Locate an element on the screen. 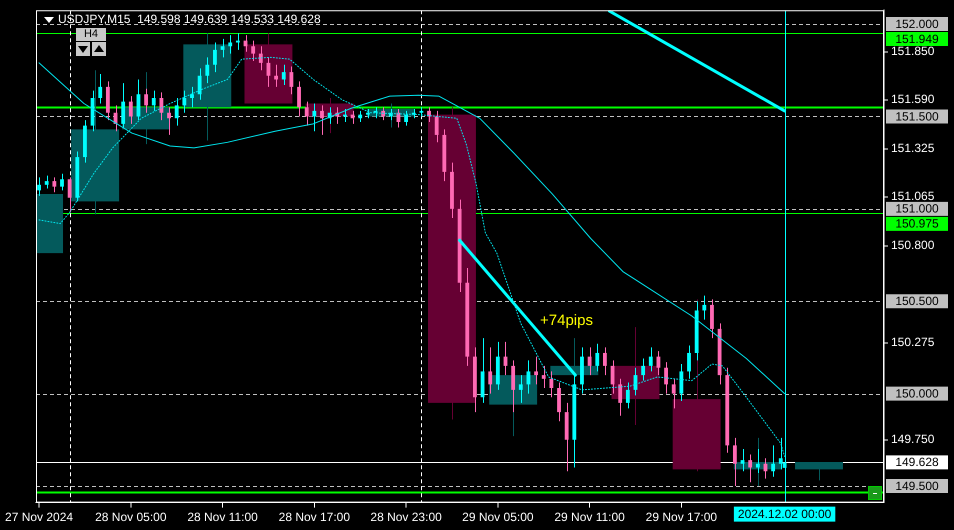 The width and height of the screenshot is (954, 530). ref-line-label: 151.500 is located at coordinates (917, 116).